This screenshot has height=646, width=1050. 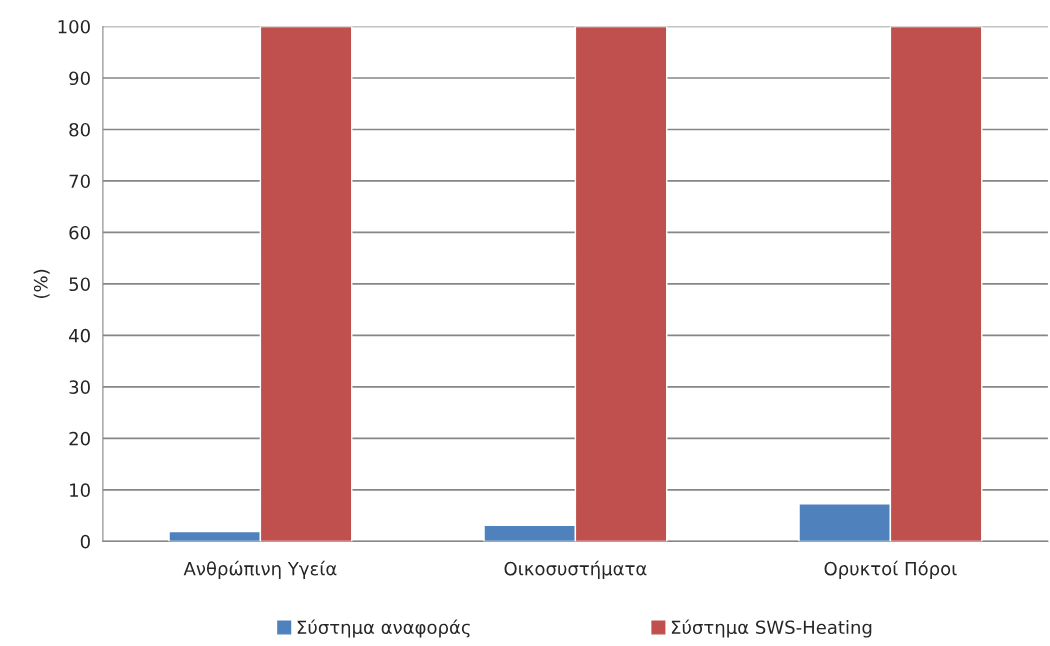 What do you see at coordinates (79, 438) in the screenshot?
I see `y-tick-label: 20` at bounding box center [79, 438].